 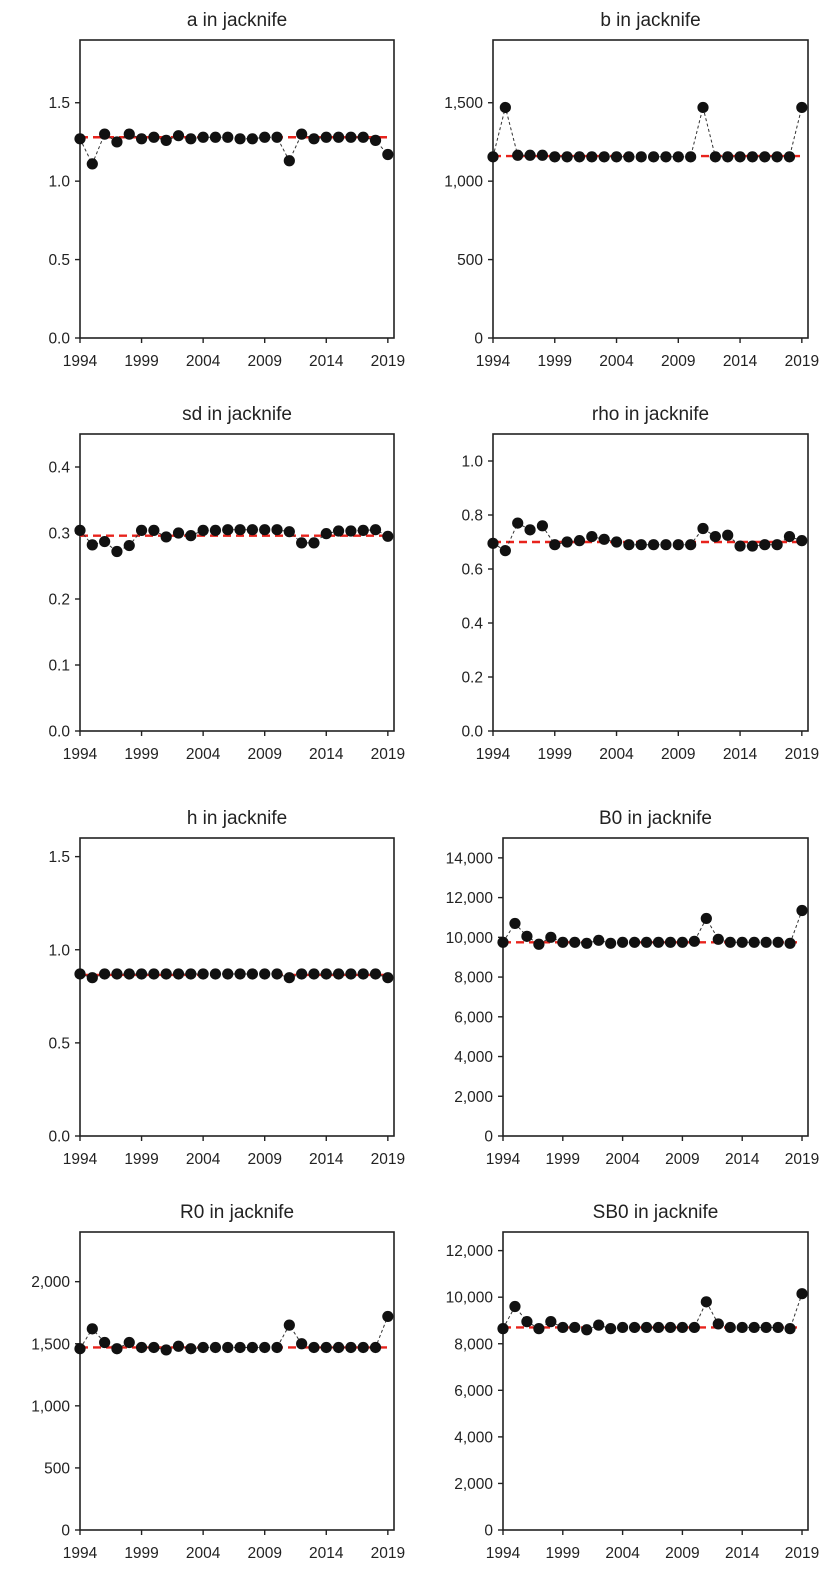 I want to click on y-tick-label: 6,000, so click(x=473, y=1017).